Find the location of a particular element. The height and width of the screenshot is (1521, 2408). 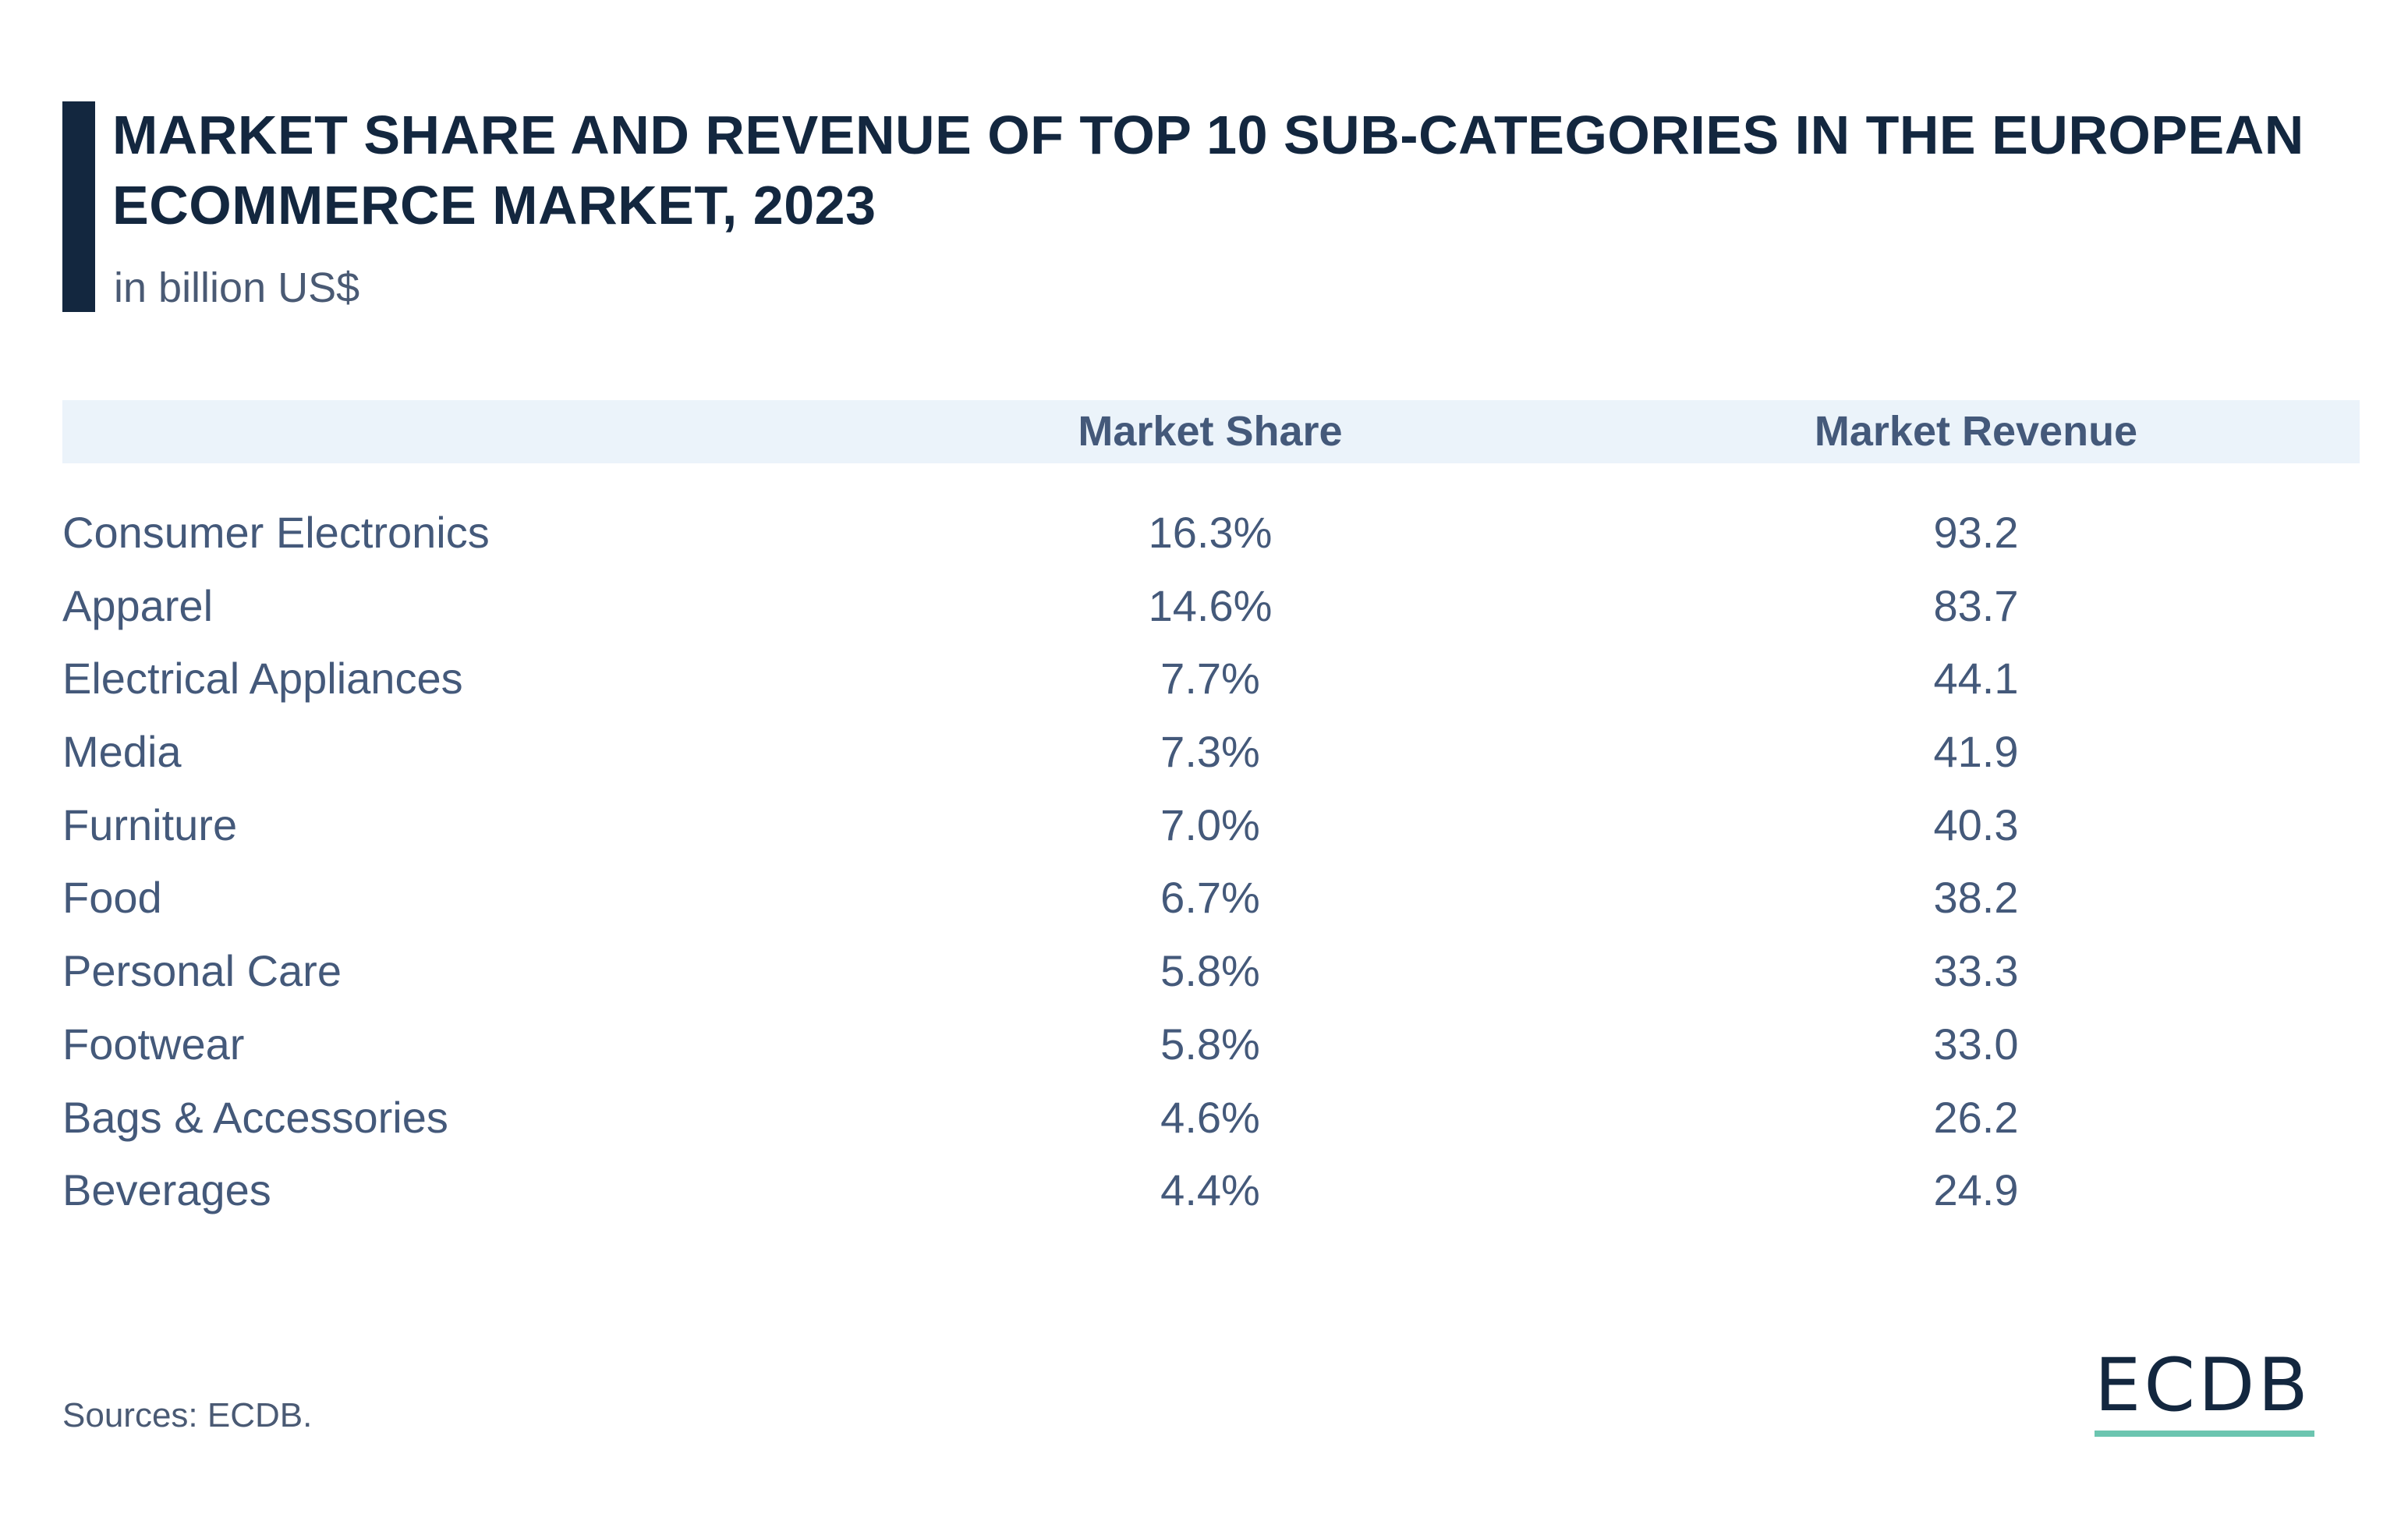

table-row: Media 7.3% 41.9 is located at coordinates (1211, 752).